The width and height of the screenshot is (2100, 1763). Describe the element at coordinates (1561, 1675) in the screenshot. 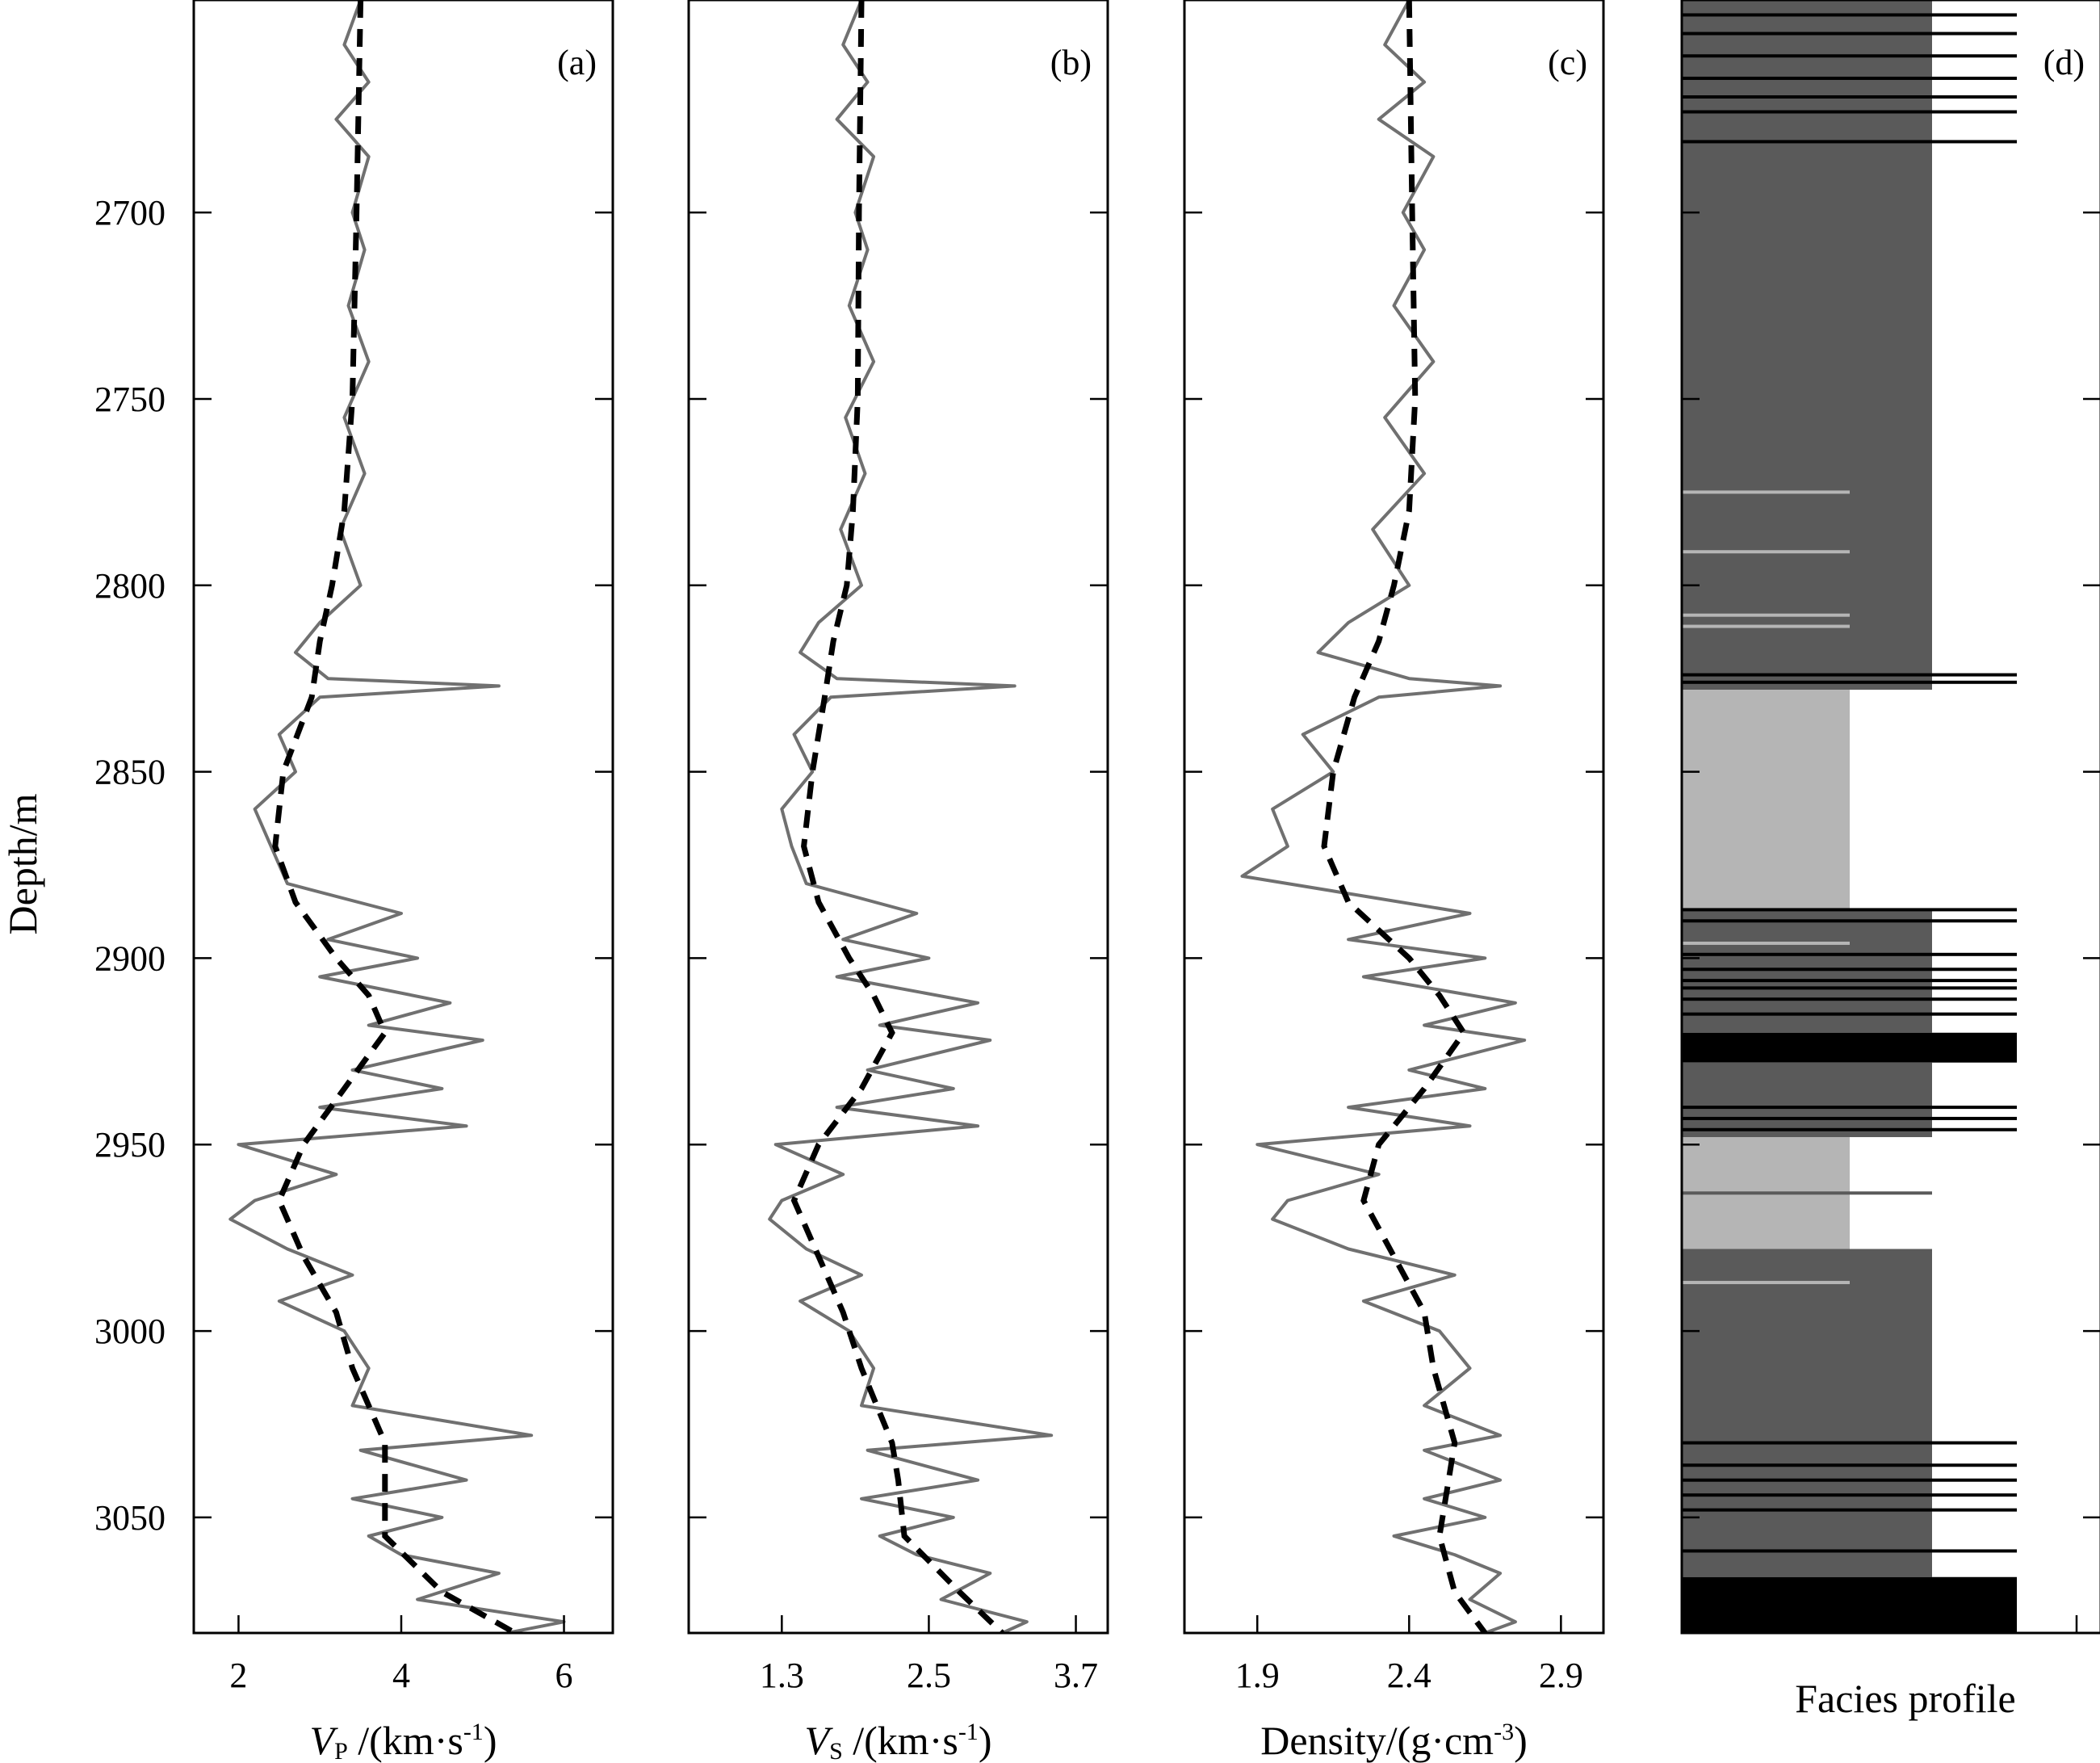

I see `panel-c-xtick-label: 2.9` at that location.